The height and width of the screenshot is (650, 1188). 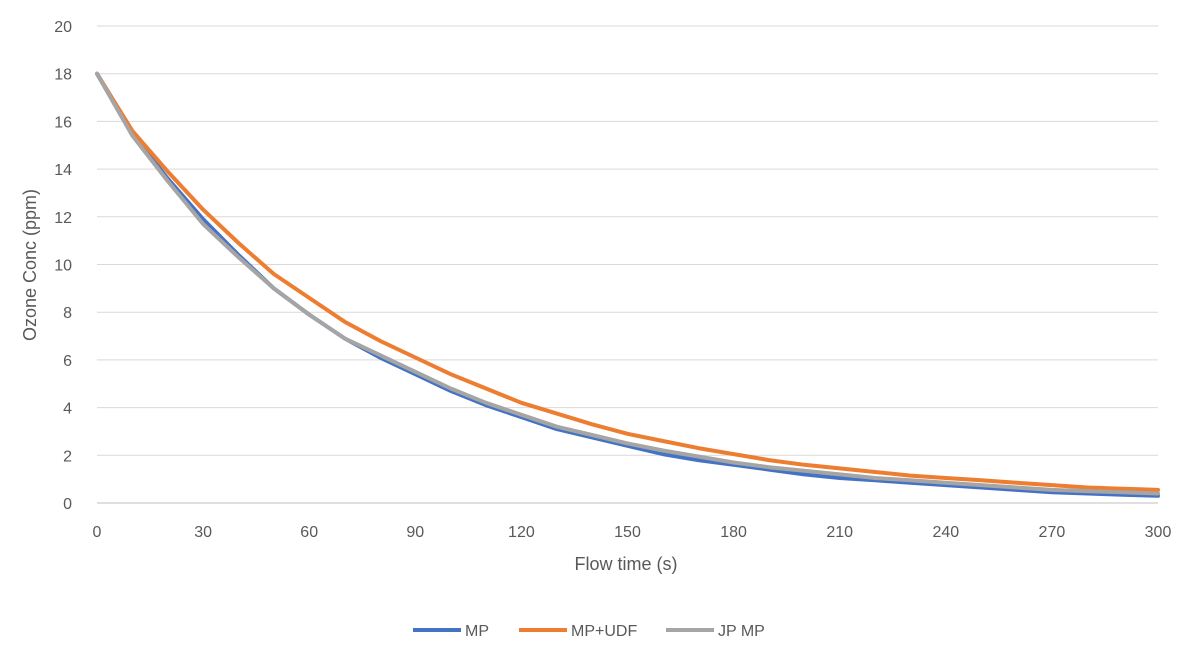 What do you see at coordinates (63, 75) in the screenshot?
I see `y-tick-label: 18` at bounding box center [63, 75].